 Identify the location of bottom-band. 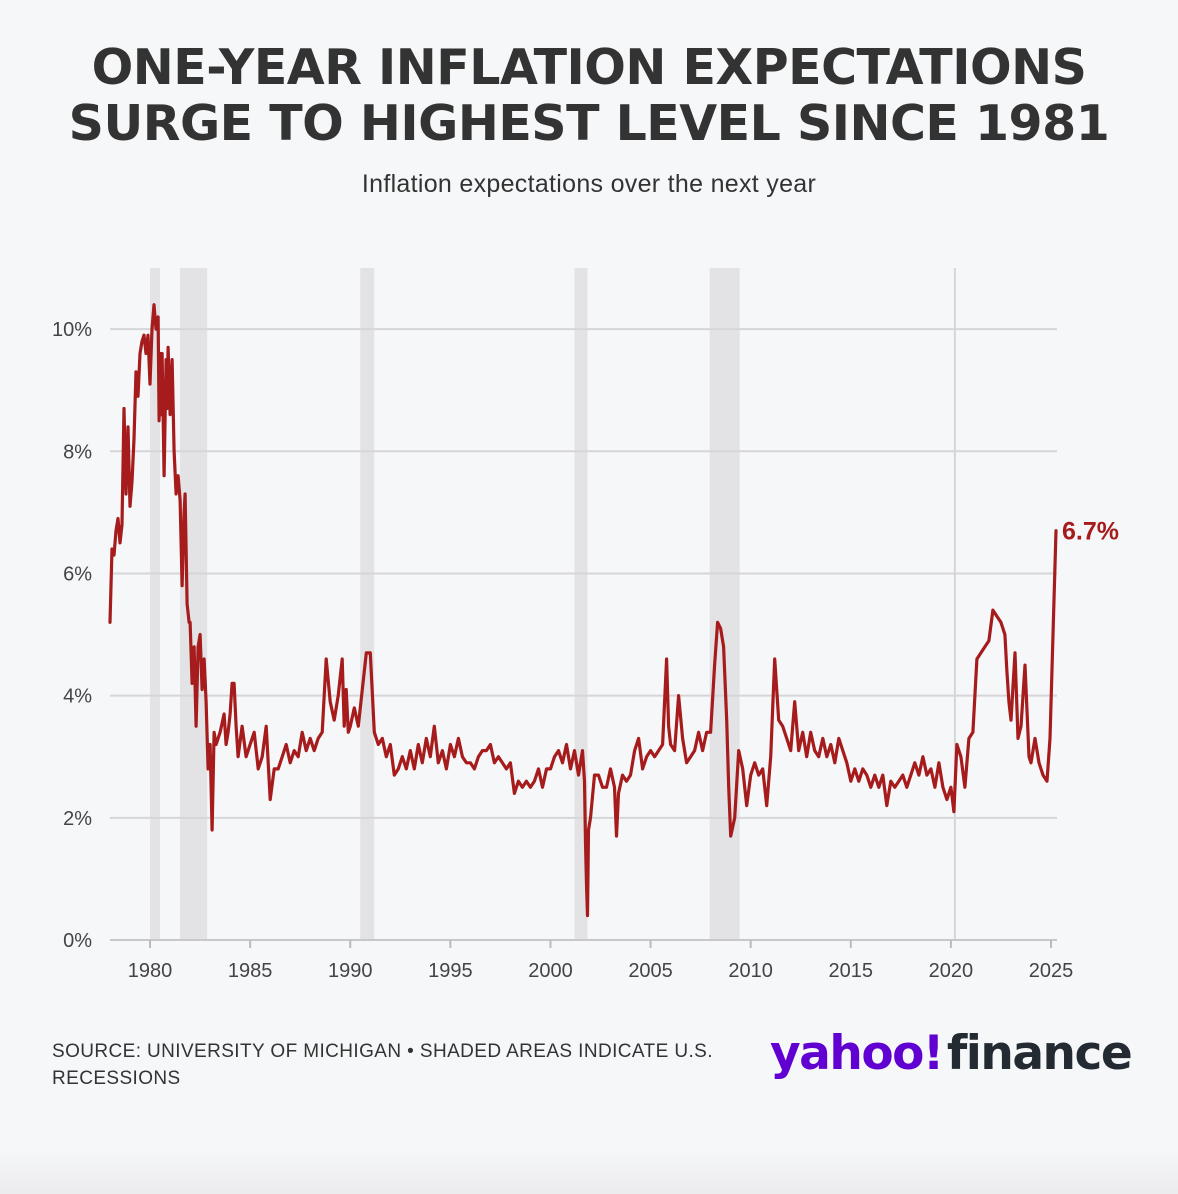
(589, 1172).